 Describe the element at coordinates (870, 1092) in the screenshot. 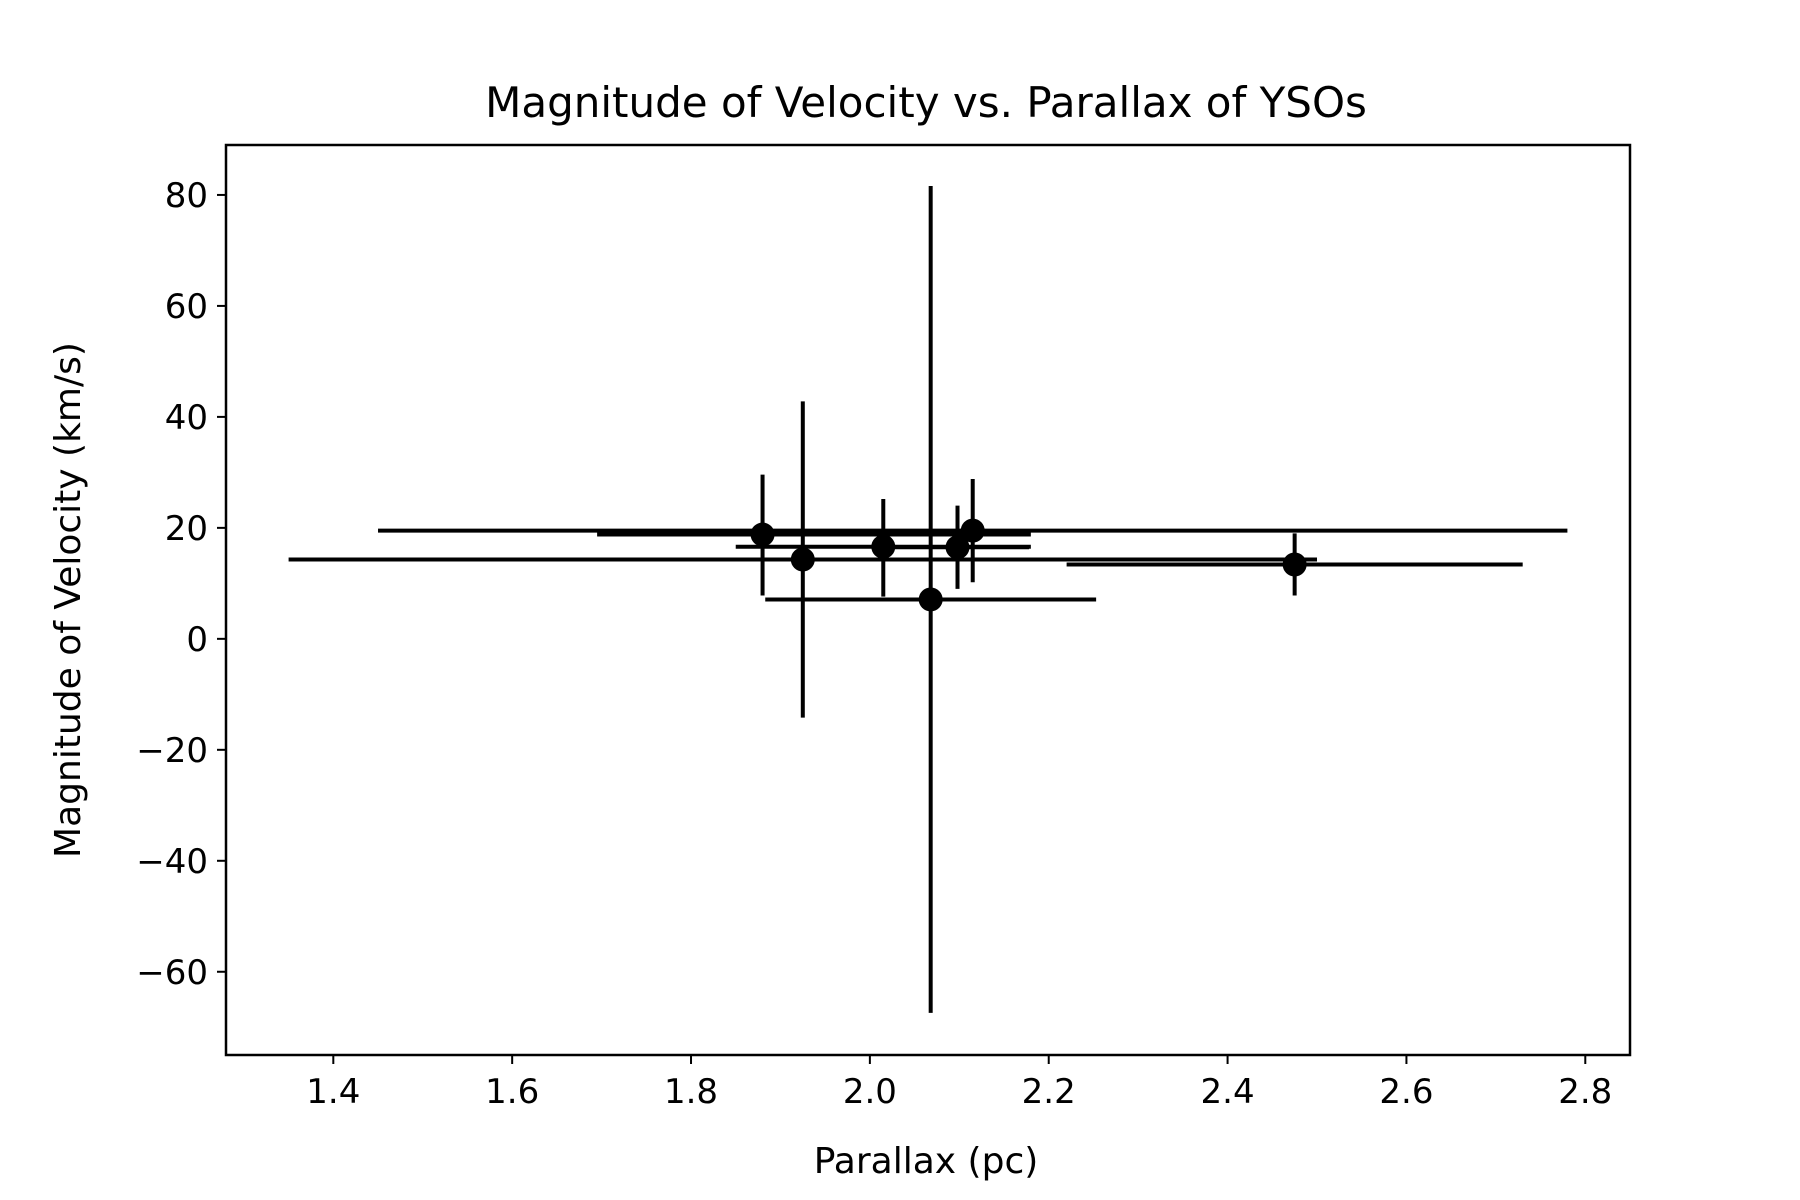

I see `x-tick-label: 2.0` at that location.